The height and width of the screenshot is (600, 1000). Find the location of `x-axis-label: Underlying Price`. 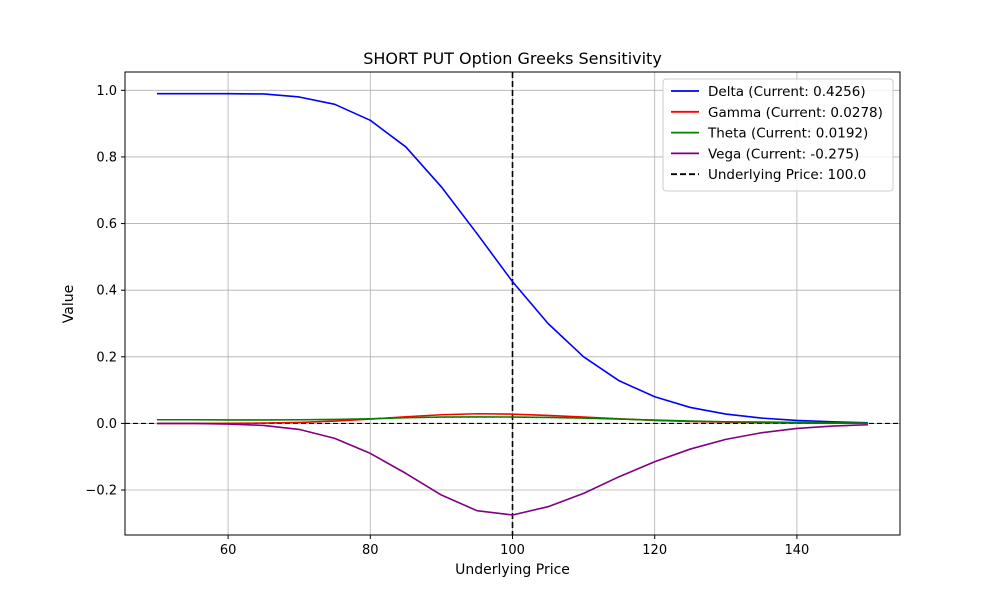

x-axis-label: Underlying Price is located at coordinates (512, 570).